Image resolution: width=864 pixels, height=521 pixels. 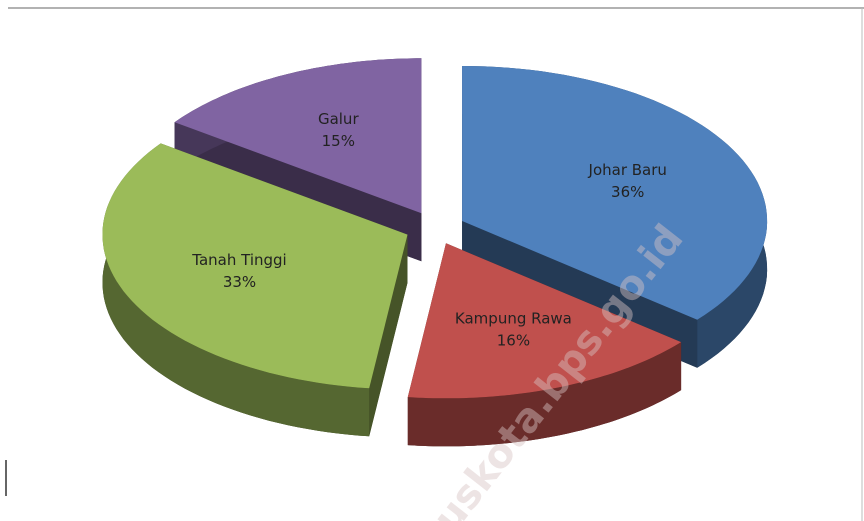 I want to click on value-label: 15%, so click(x=338, y=141).